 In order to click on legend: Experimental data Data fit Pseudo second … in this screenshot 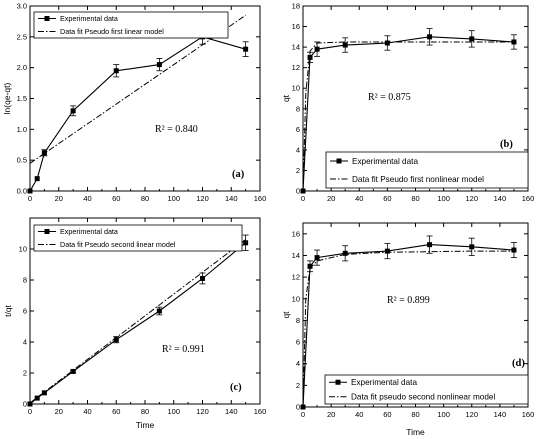, I will do `click(138, 238)`.